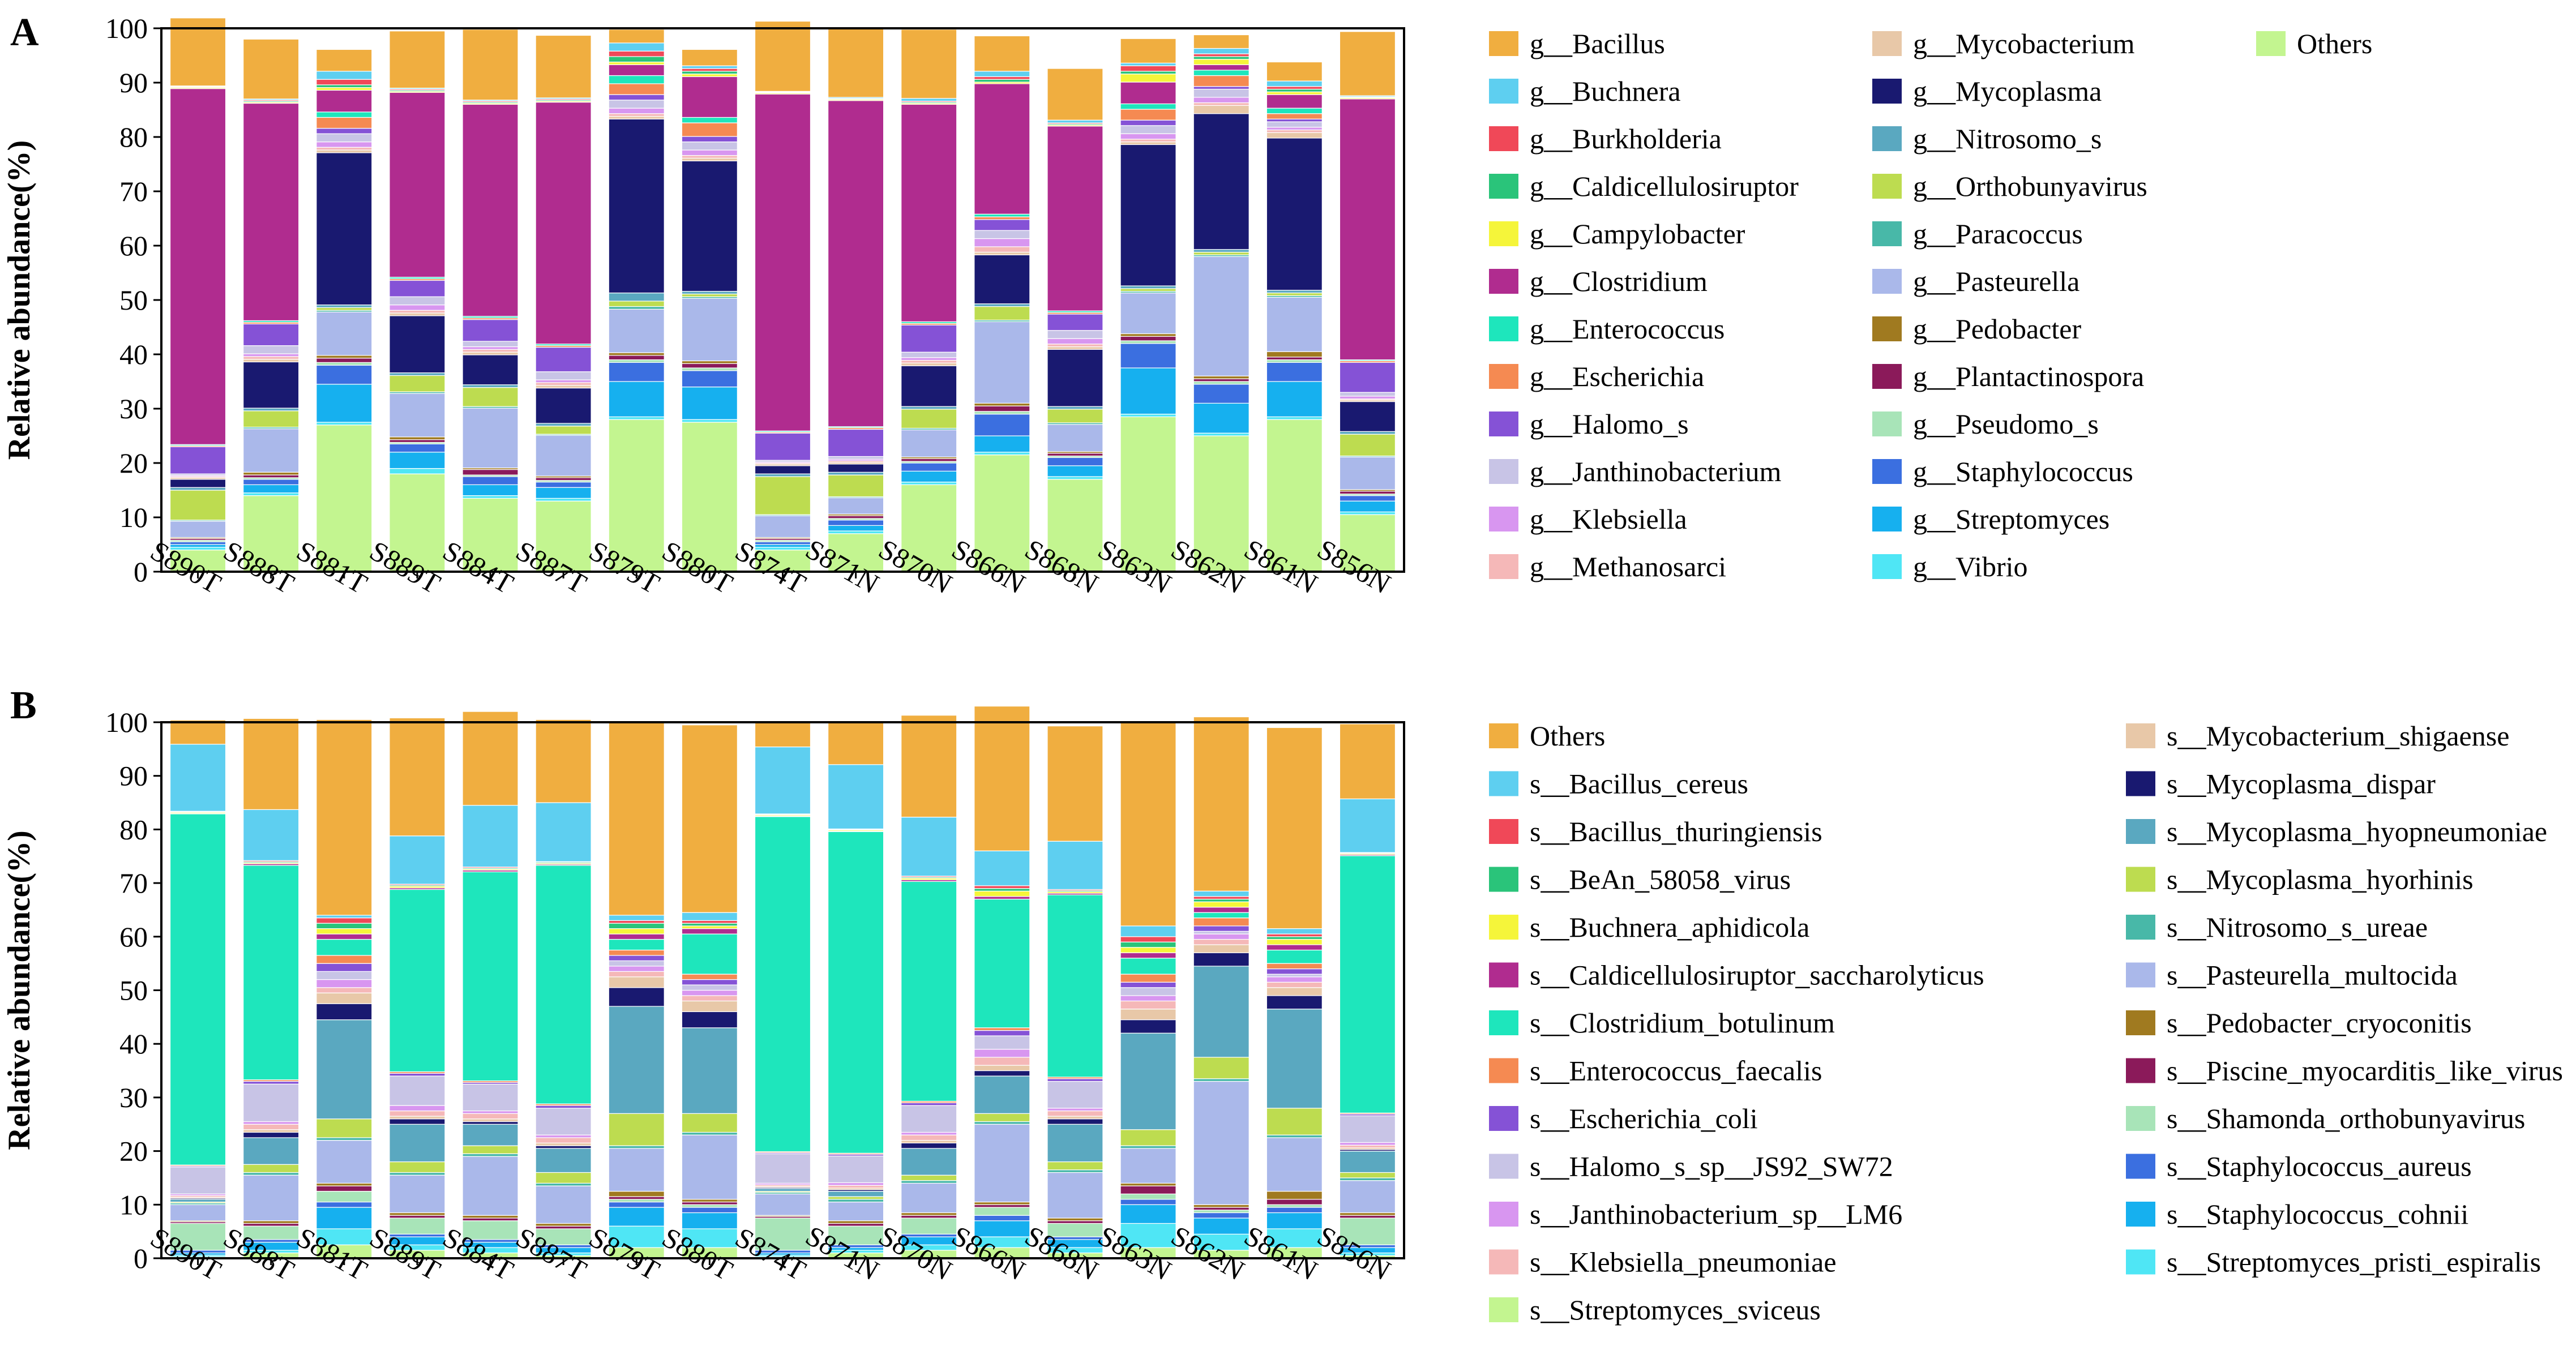 Image resolution: width=2576 pixels, height=1346 pixels. I want to click on panel-a-y-tick-label-60: 60, so click(133, 246).